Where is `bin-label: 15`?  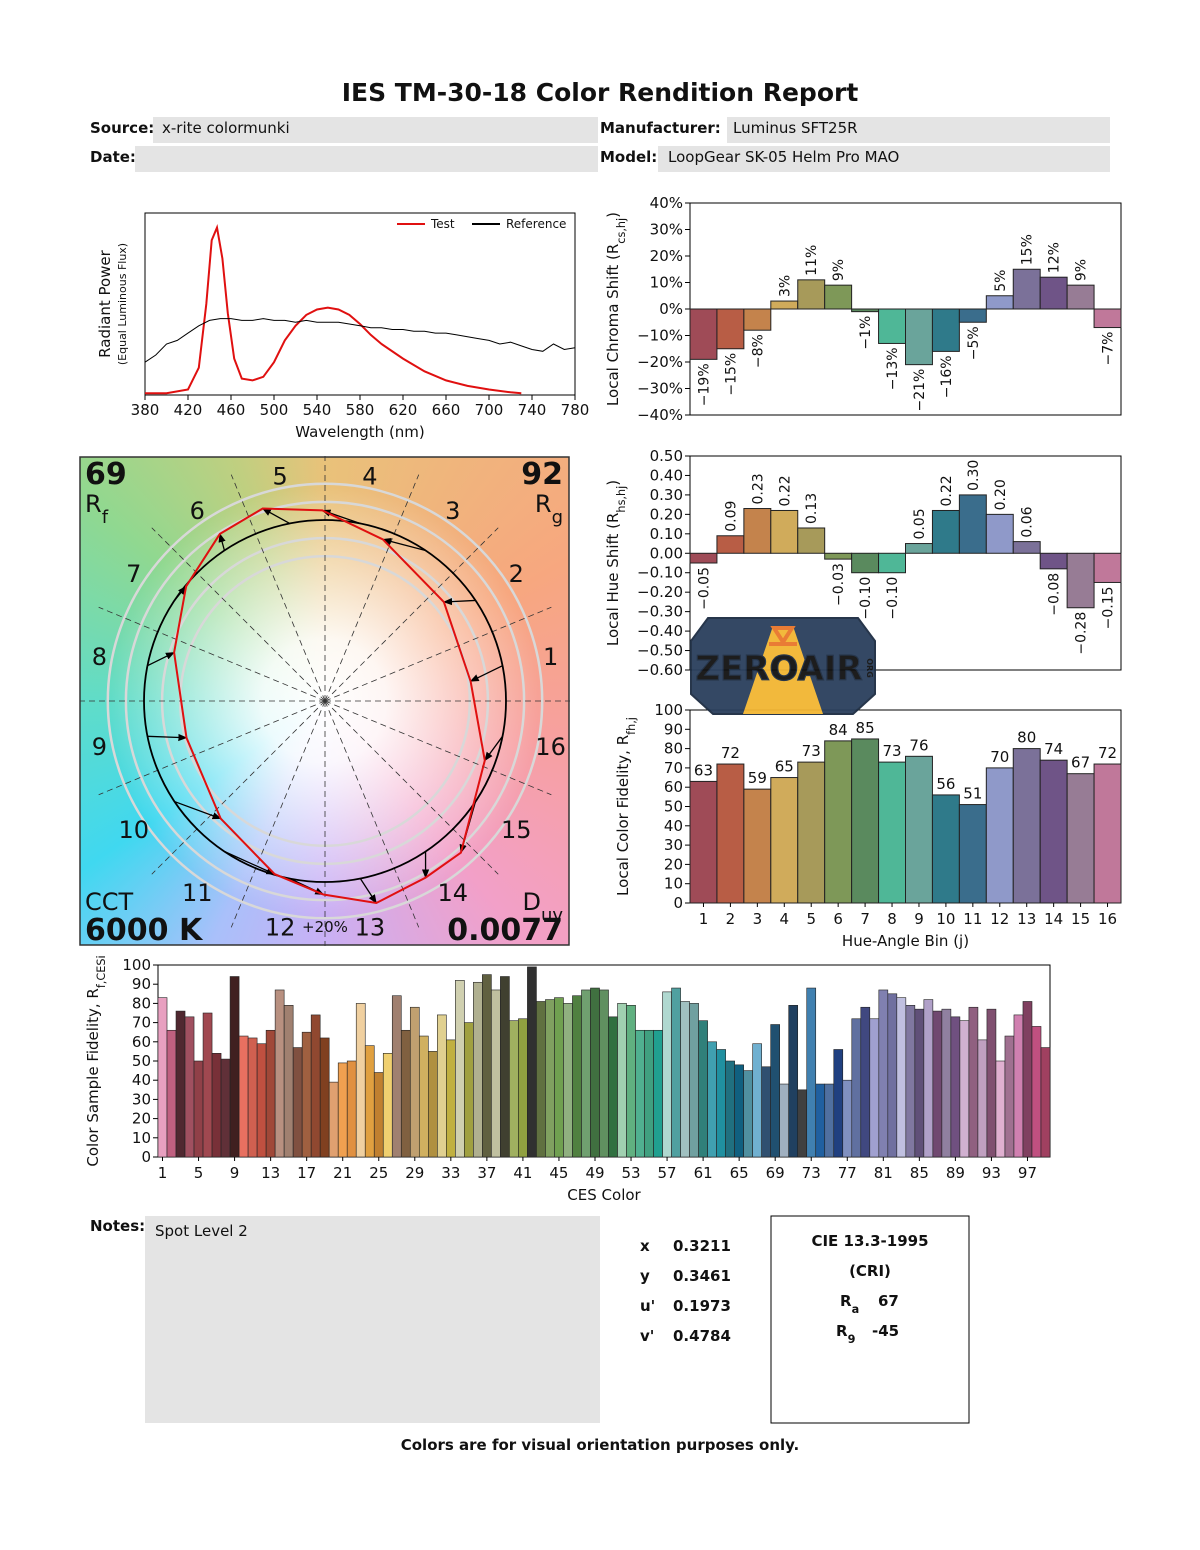
bin-label: 15 is located at coordinates (516, 830).